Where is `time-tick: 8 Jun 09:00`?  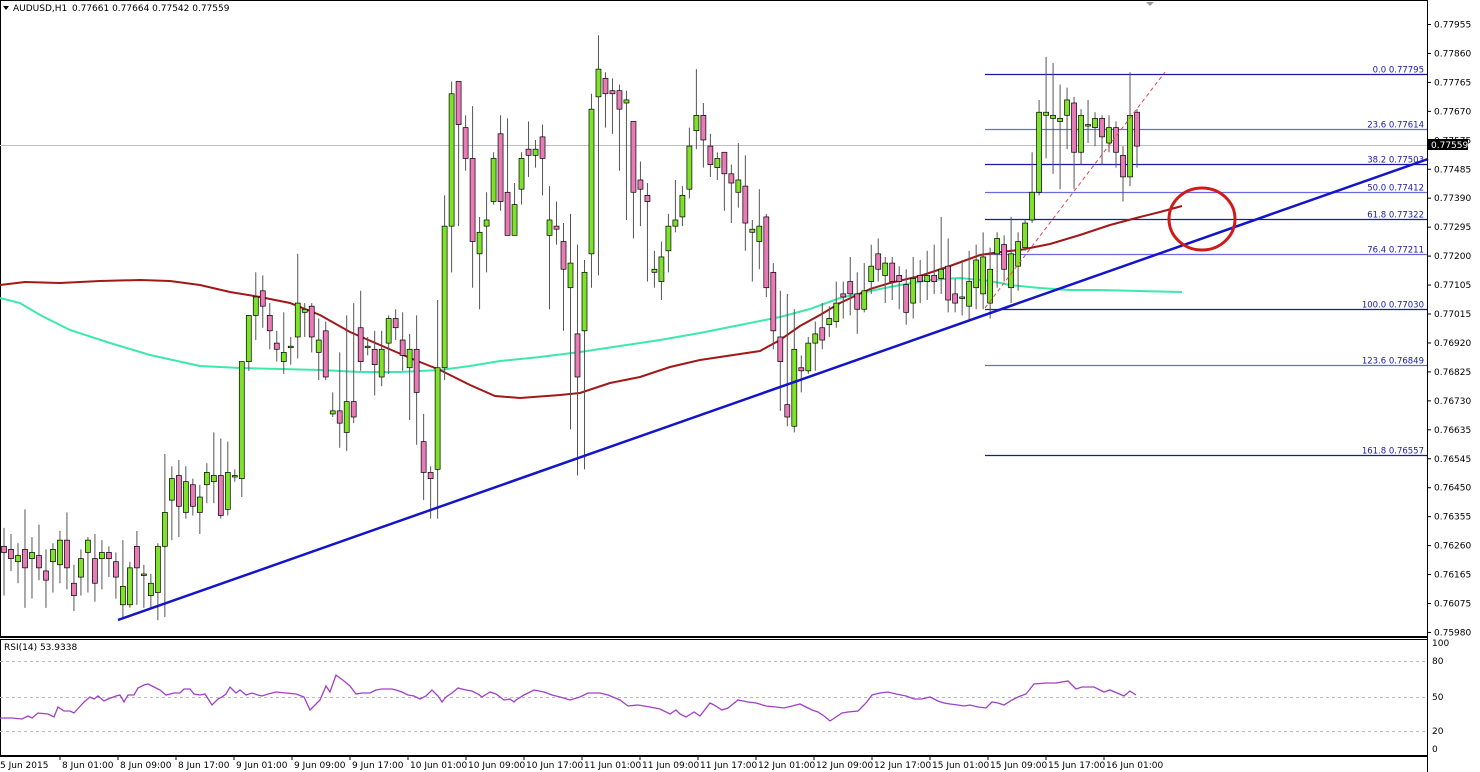
time-tick: 8 Jun 09:00 is located at coordinates (146, 766).